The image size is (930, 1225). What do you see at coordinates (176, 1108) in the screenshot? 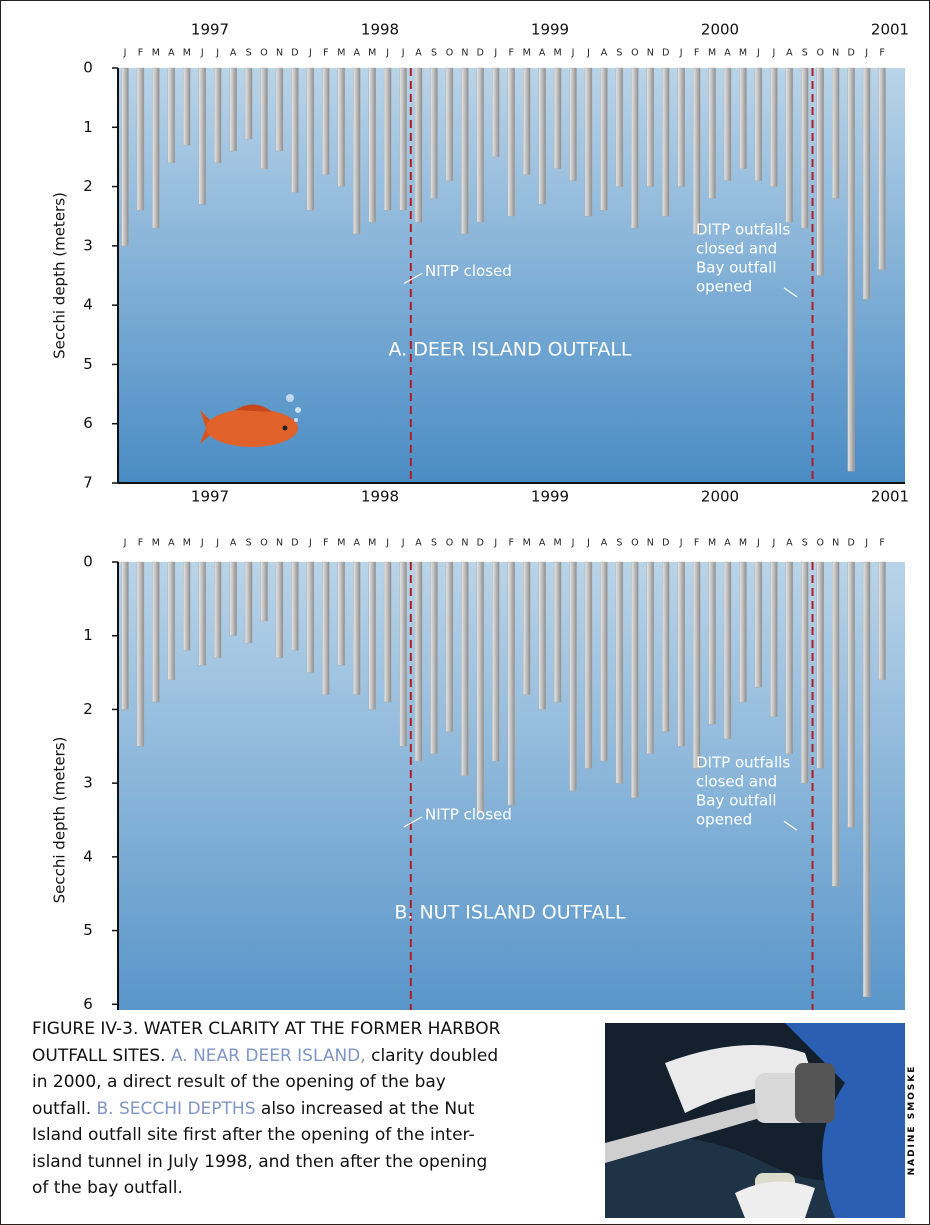
I see `caption-label: B. SECCHI DEPTHS` at bounding box center [176, 1108].